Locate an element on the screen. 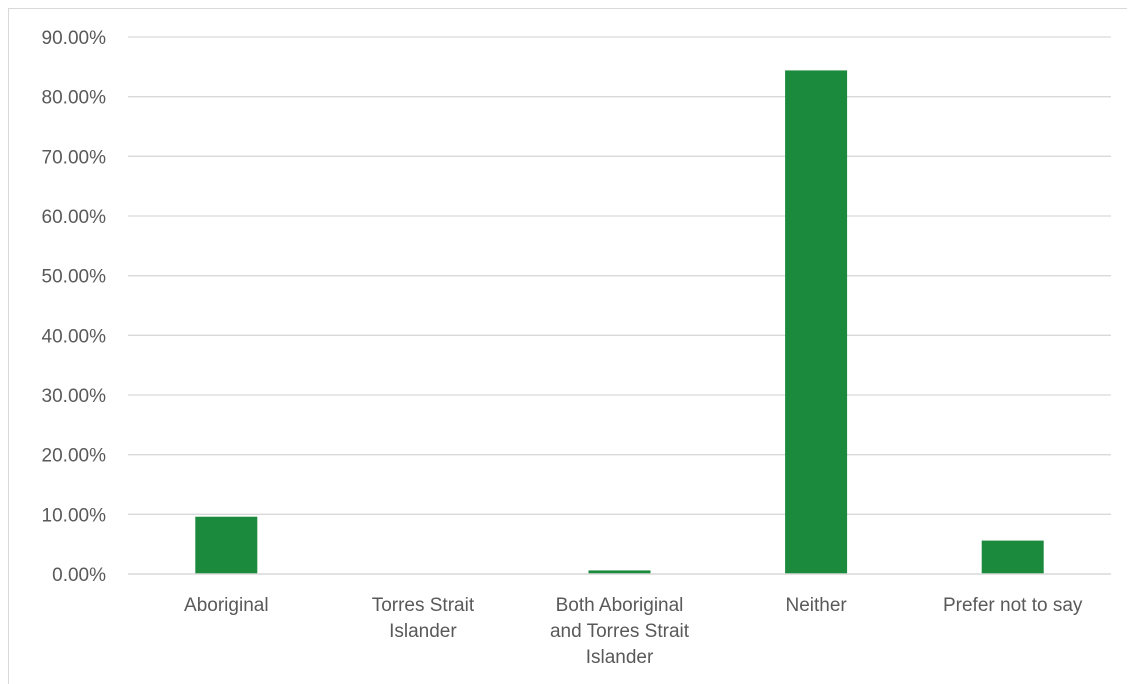  y-tick-label: 60.00% is located at coordinates (74, 217).